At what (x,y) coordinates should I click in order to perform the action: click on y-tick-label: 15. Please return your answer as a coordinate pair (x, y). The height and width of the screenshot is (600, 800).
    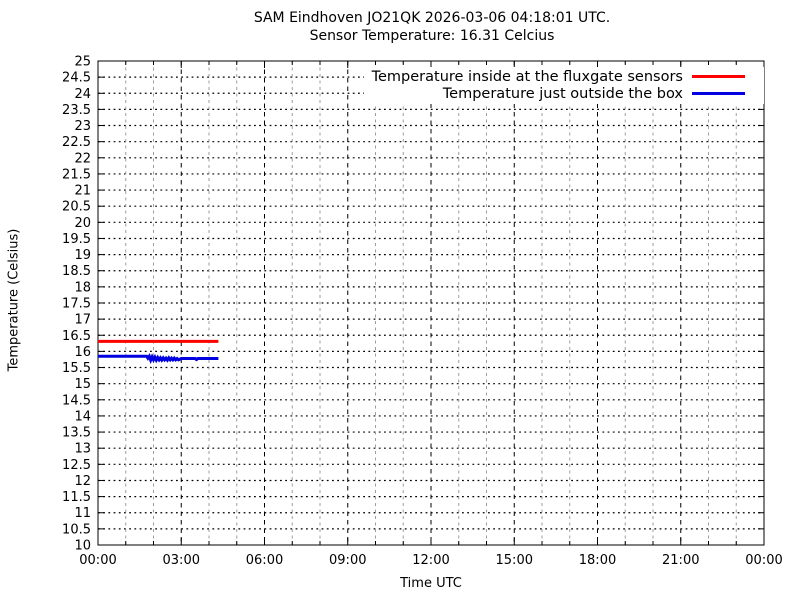
    Looking at the image, I should click on (82, 384).